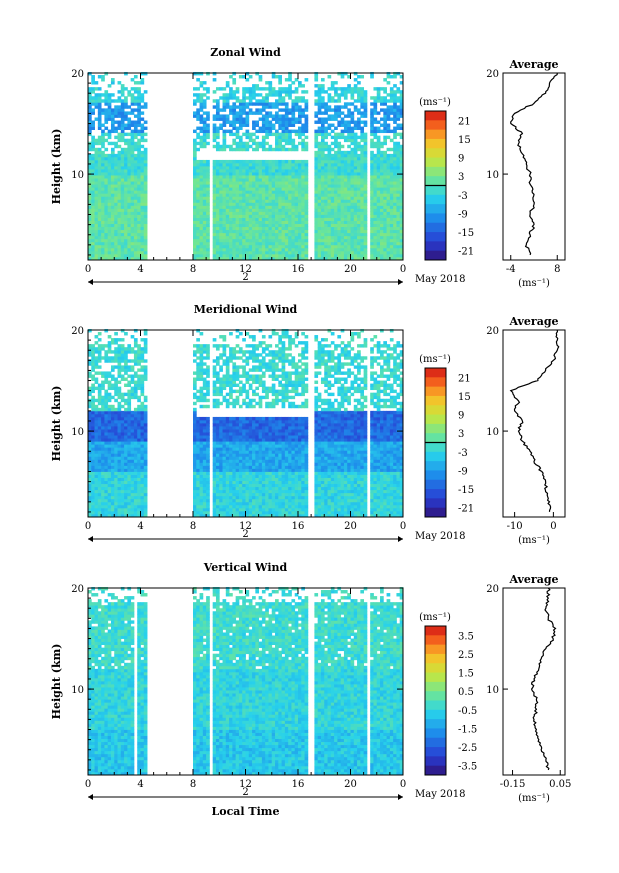 The height and width of the screenshot is (873, 619). Describe the element at coordinates (466, 252) in the screenshot. I see `colorbar-tick-label: -21` at that location.